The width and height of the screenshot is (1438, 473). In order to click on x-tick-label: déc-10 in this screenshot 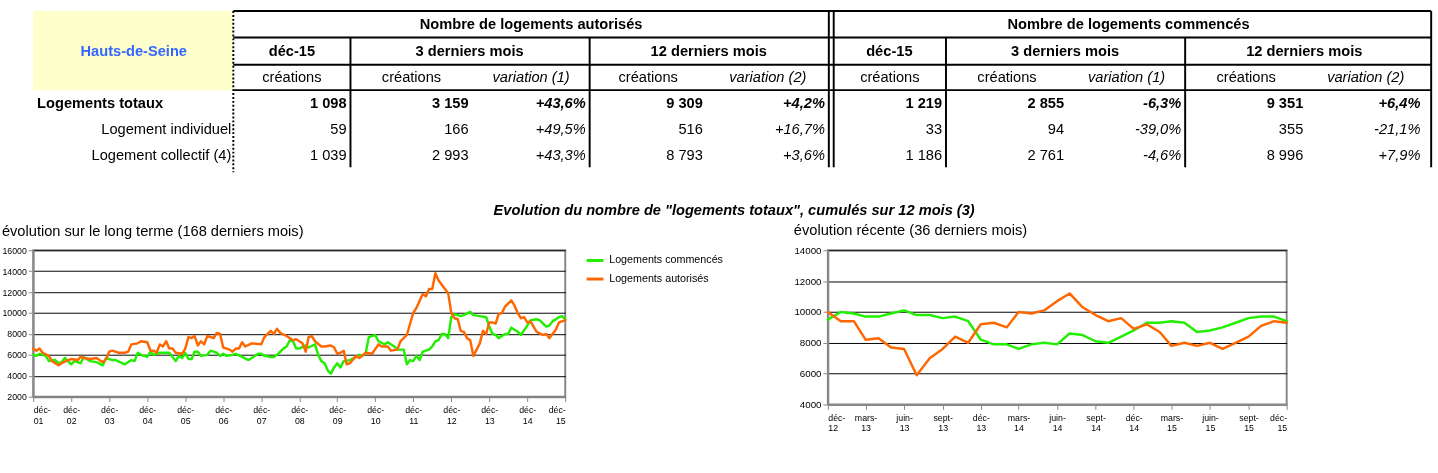, I will do `click(376, 415)`.